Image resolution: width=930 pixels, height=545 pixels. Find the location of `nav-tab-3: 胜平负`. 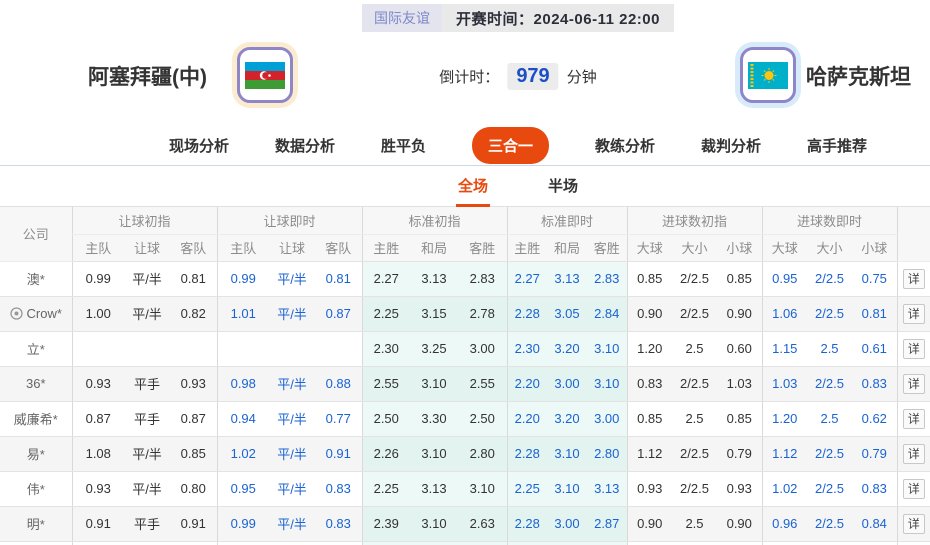

nav-tab-3: 胜平负 is located at coordinates (403, 146).